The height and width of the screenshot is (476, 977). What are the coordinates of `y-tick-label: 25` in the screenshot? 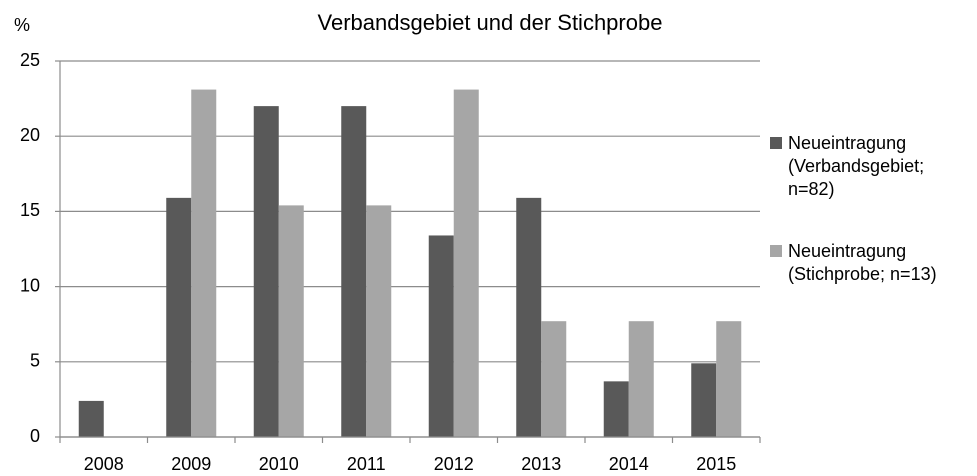 It's located at (30, 60).